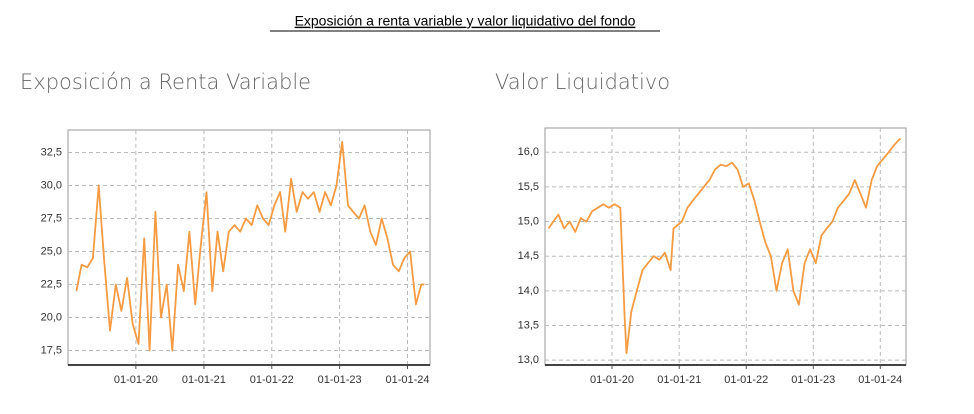 Image resolution: width=974 pixels, height=414 pixels. I want to click on y-tick-label: 13,0, so click(528, 360).